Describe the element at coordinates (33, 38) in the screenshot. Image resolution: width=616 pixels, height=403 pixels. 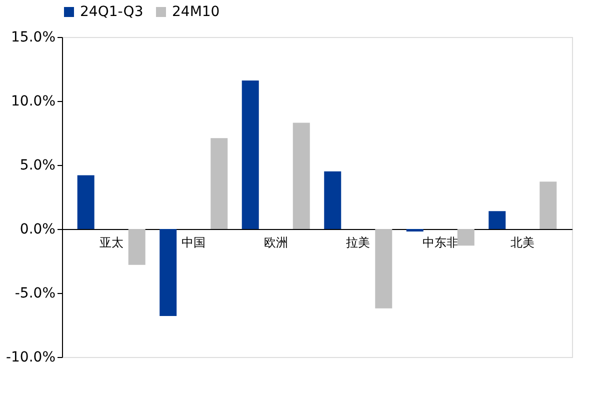
I see `y-tick-label: 15.0%` at that location.